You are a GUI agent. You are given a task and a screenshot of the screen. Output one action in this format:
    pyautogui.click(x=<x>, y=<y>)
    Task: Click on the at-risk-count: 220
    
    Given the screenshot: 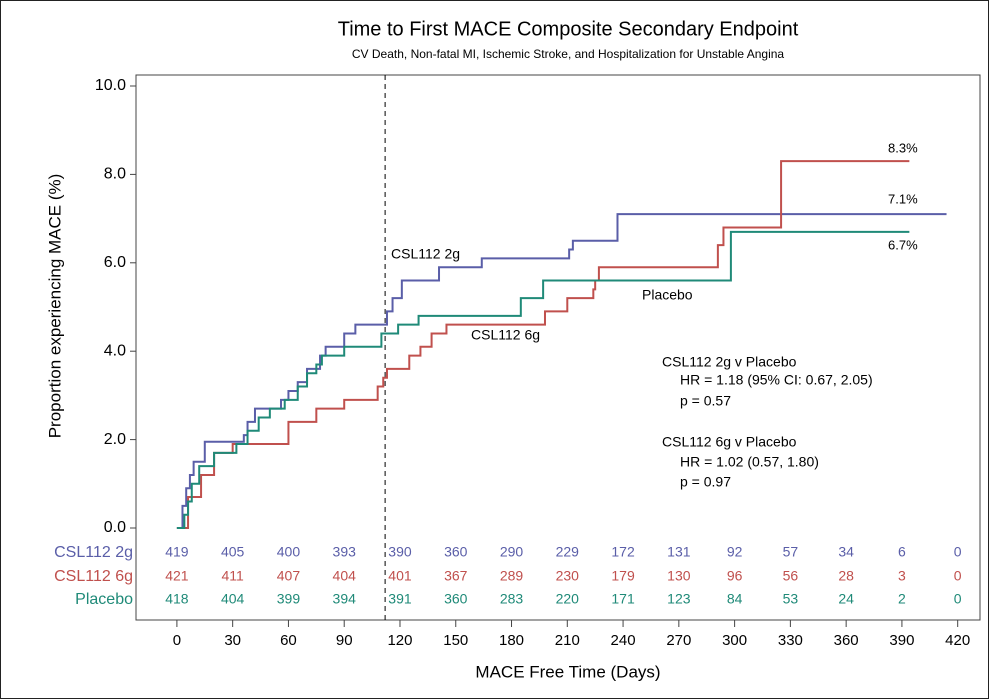 What is the action you would take?
    pyautogui.click(x=568, y=599)
    